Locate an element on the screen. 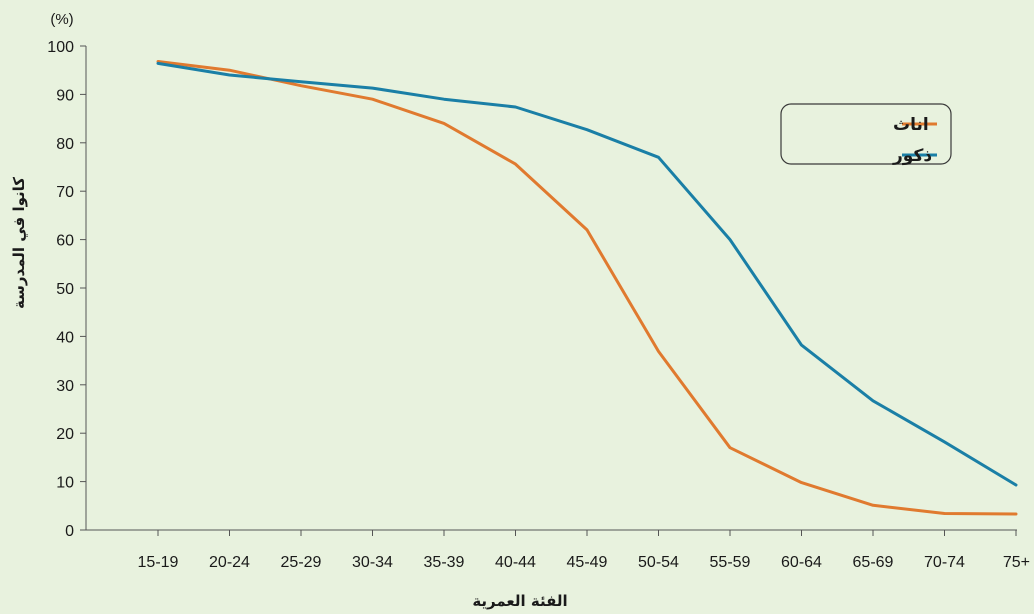 This screenshot has width=1034, height=614. legend-box is located at coordinates (866, 134).